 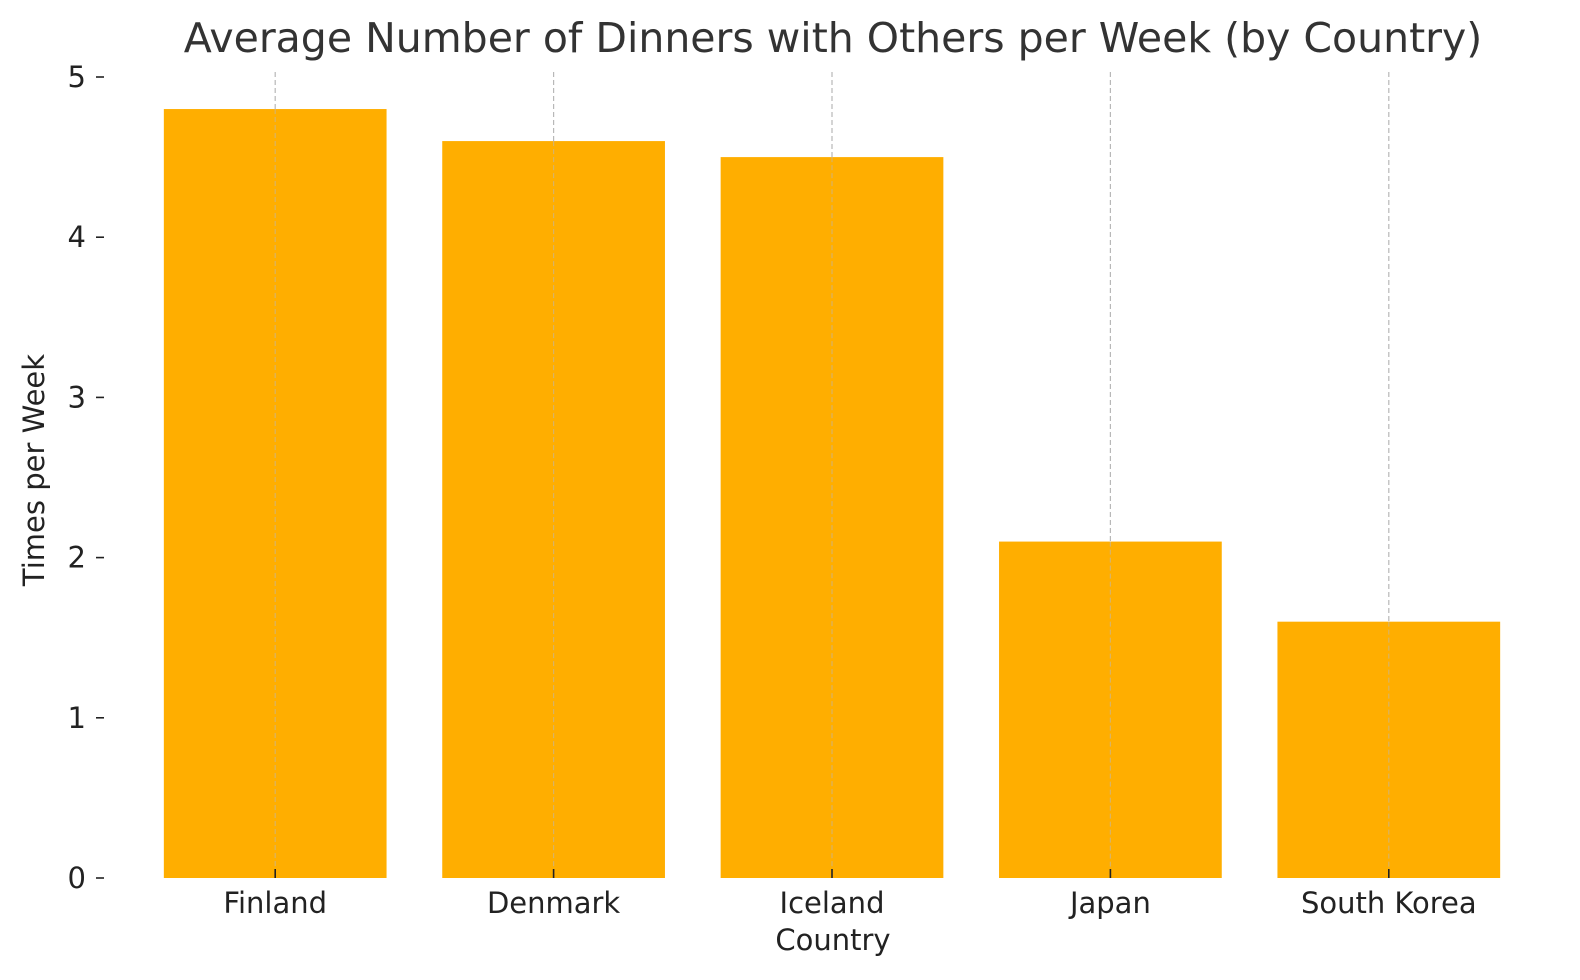 I want to click on x-tick-label: Iceland, so click(x=832, y=903).